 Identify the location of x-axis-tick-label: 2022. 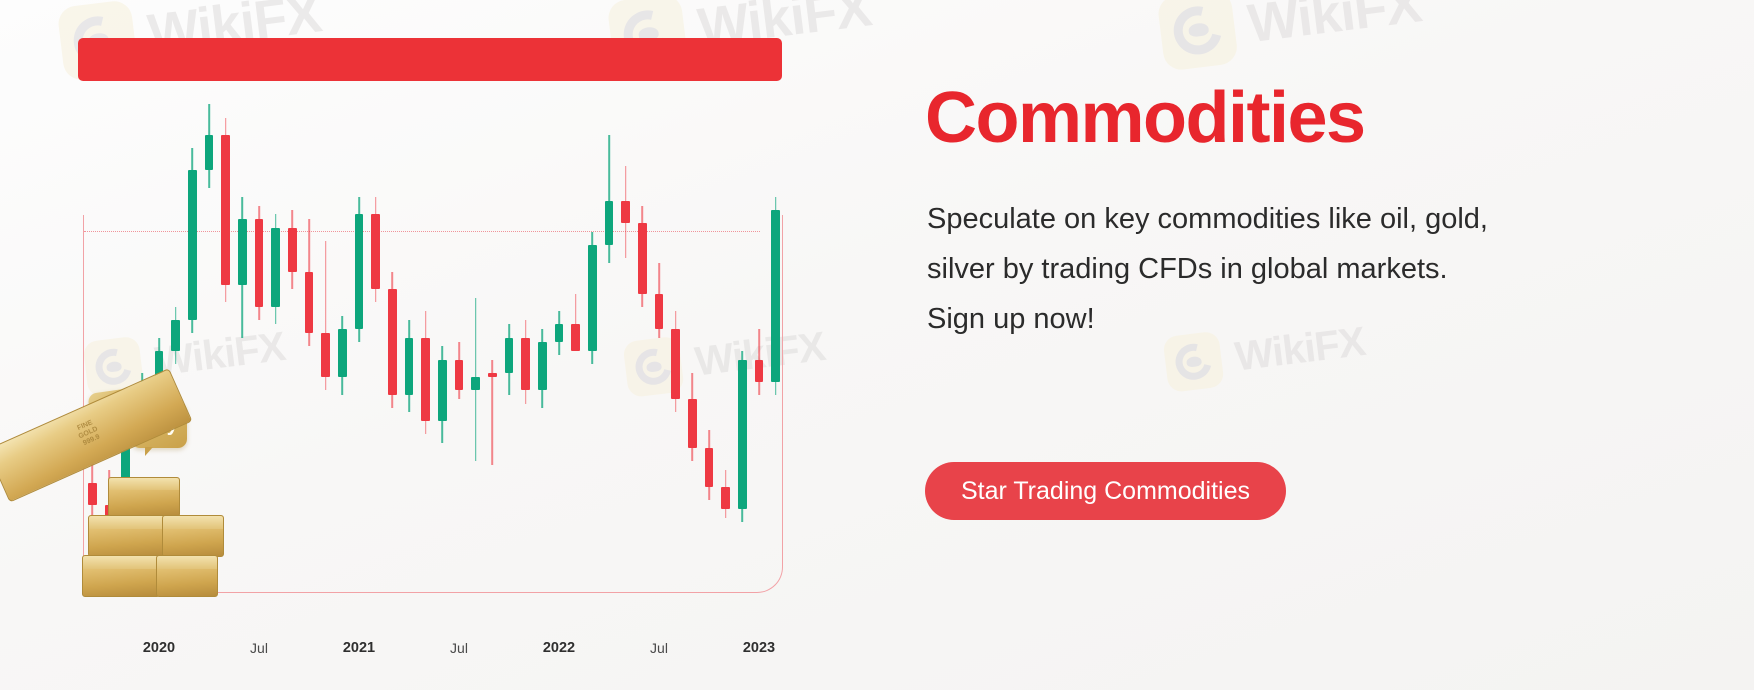
(559, 648).